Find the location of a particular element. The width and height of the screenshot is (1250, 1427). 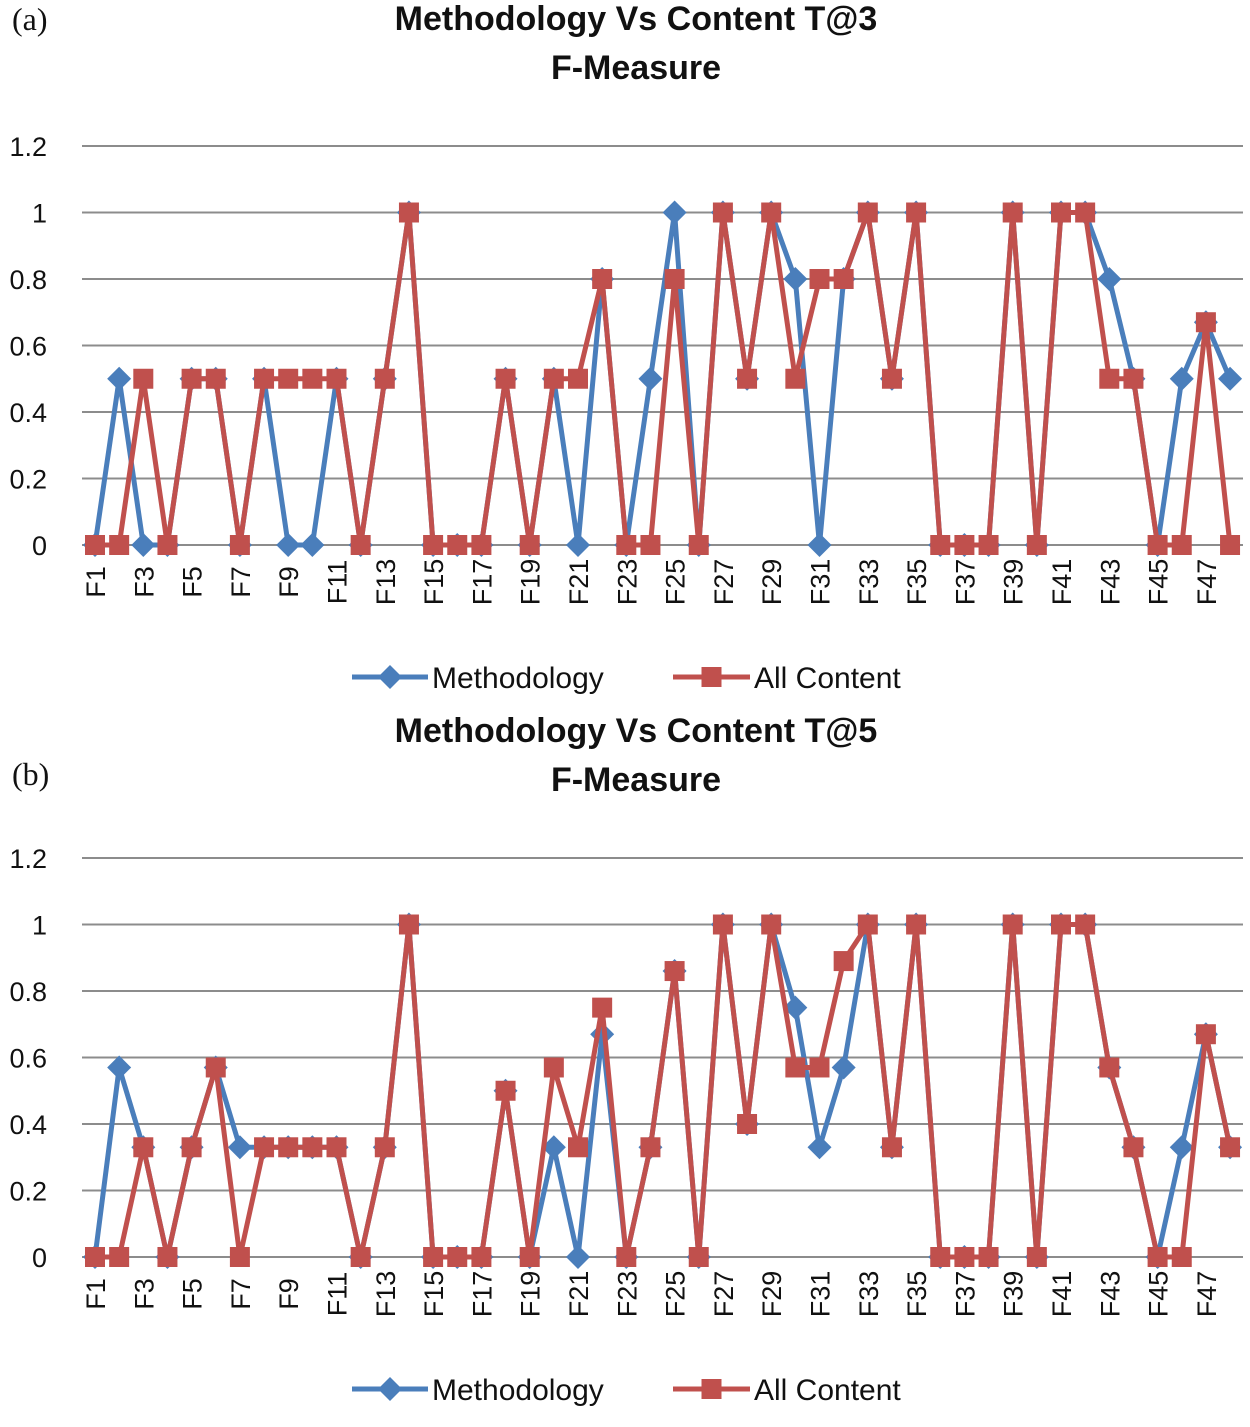

panel-label: (b) is located at coordinates (30, 774).